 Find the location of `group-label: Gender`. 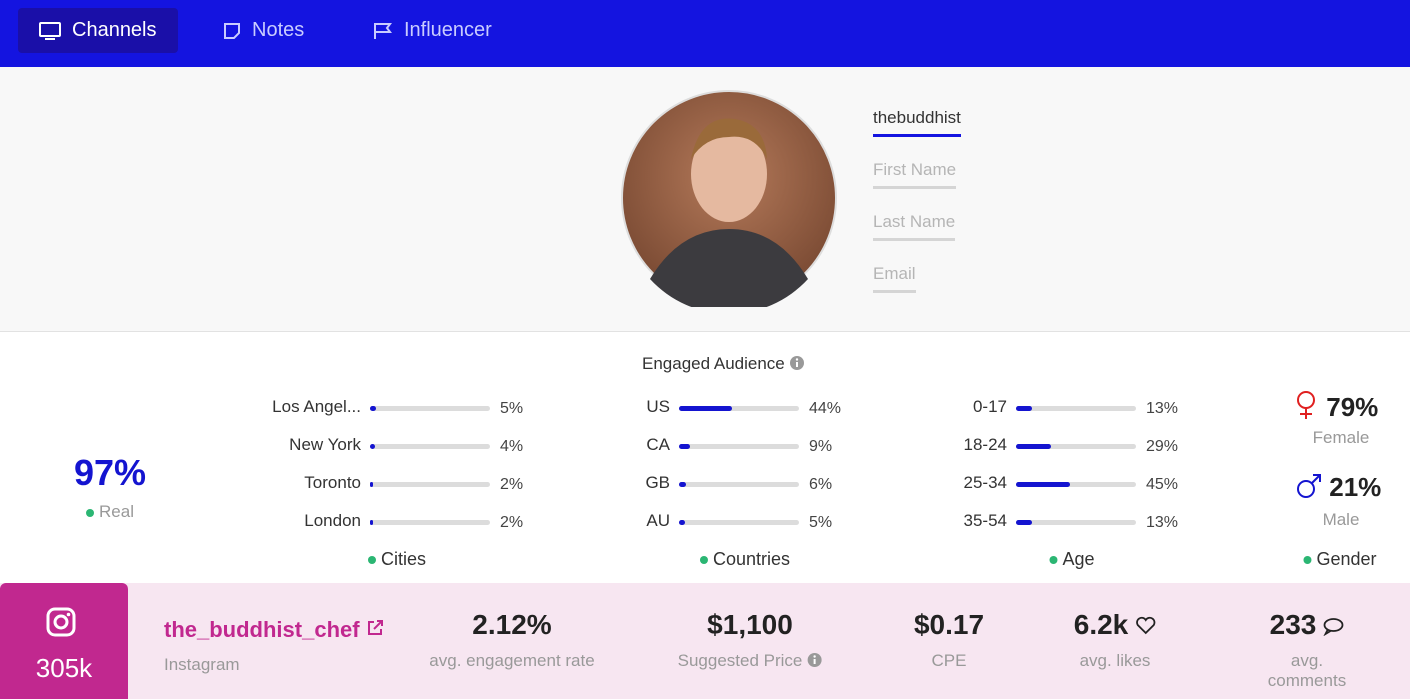

group-label: Gender is located at coordinates (1340, 559).